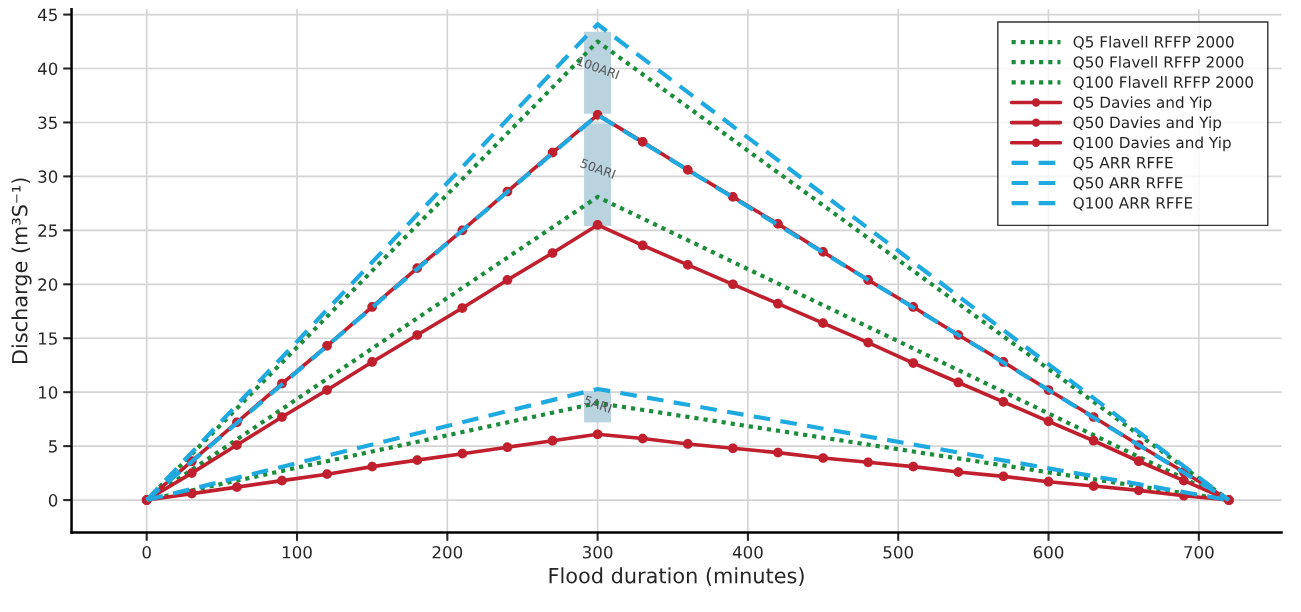 Image resolution: width=1301 pixels, height=612 pixels. Describe the element at coordinates (48, 392) in the screenshot. I see `y-tick-label: 10` at that location.